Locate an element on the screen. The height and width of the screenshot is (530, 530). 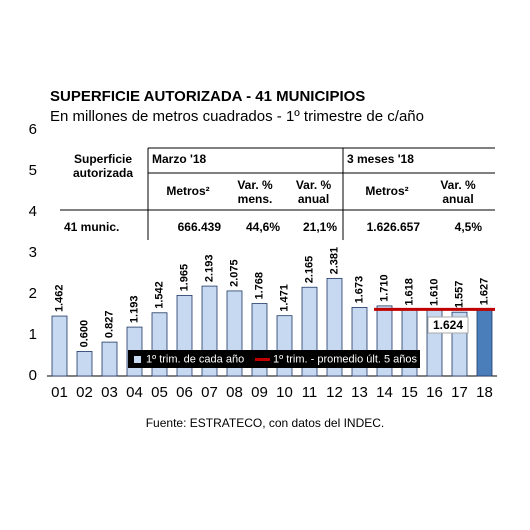
legend is located at coordinates (274, 359).